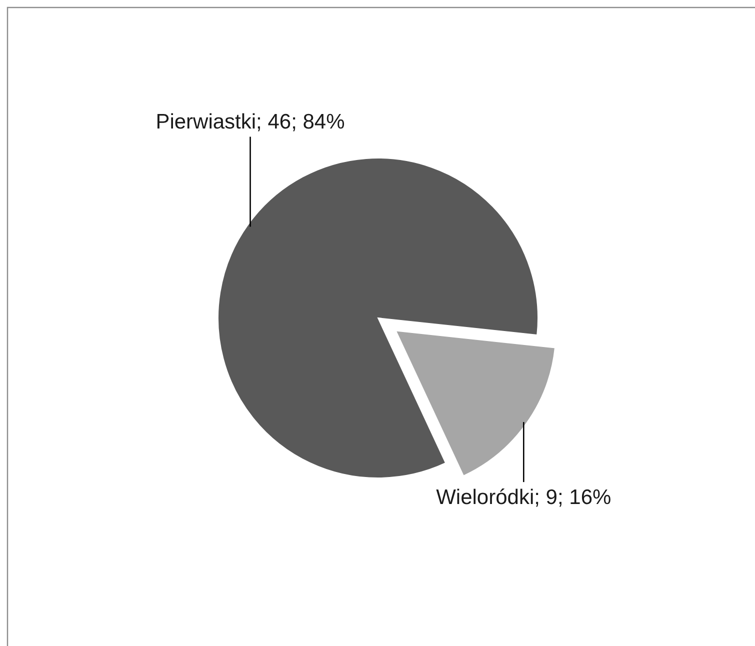  What do you see at coordinates (250, 122) in the screenshot?
I see `slice-label: Pierwiastki; 46; 84%` at bounding box center [250, 122].